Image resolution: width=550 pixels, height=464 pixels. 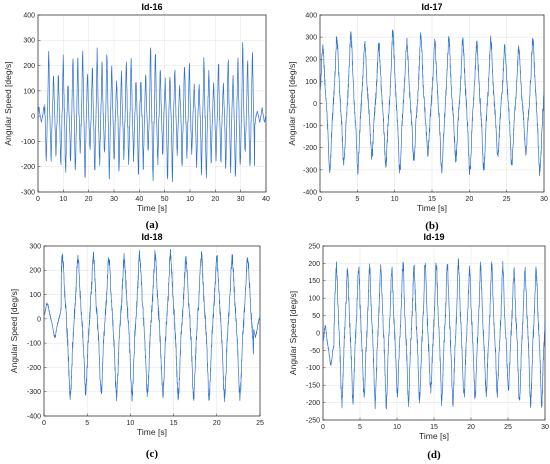 I want to click on y-tick-label: -50, so click(x=315, y=351).